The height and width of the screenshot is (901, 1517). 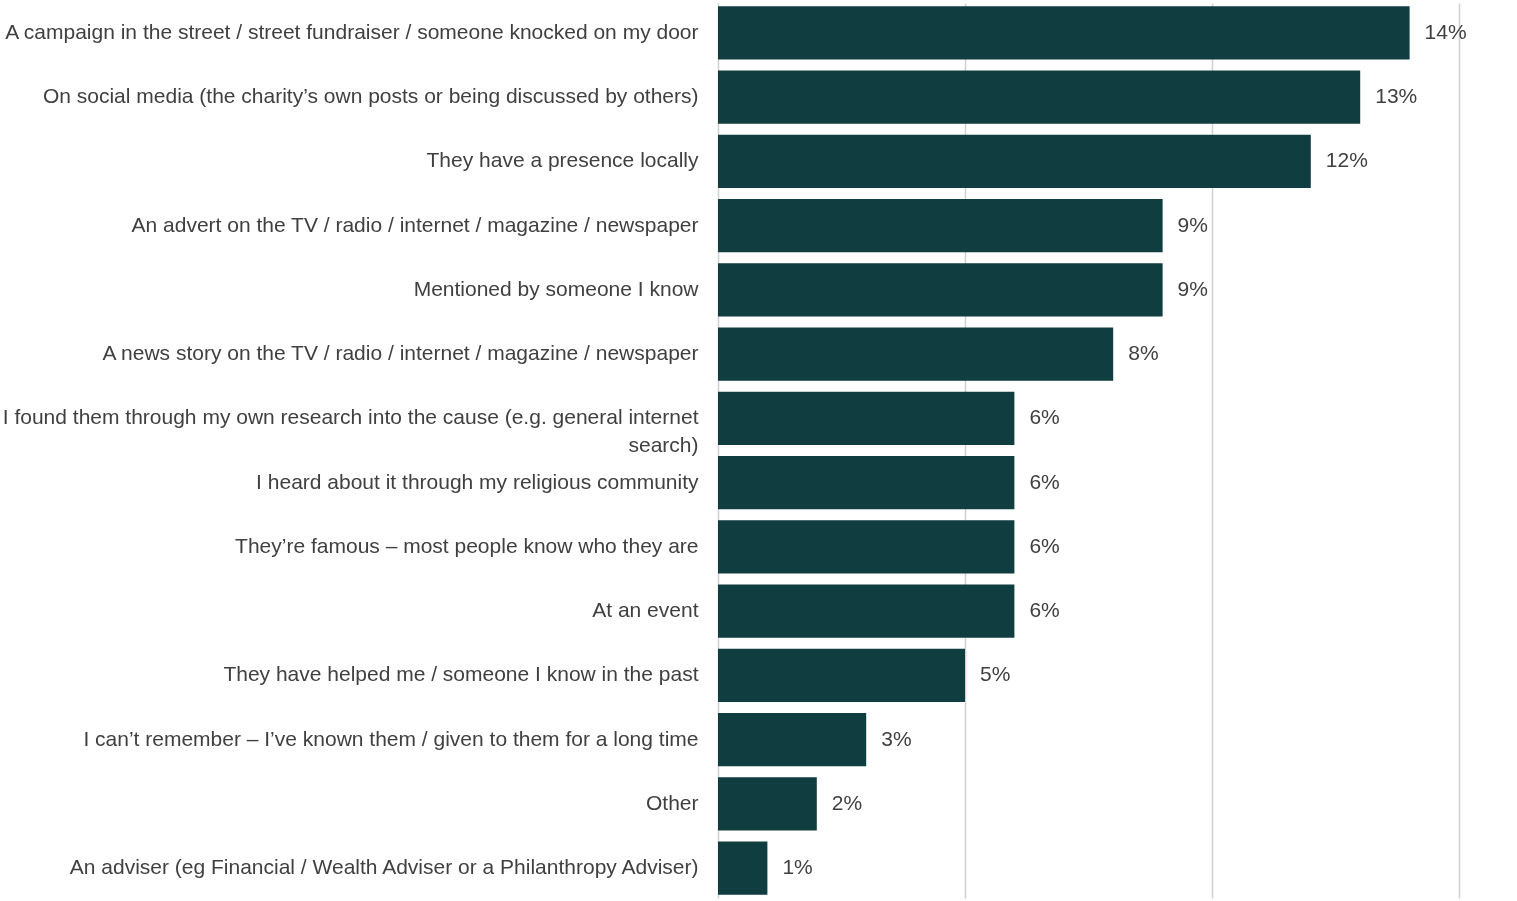 I want to click on y-tick-label: I can’t remember – I’ve known them / given to them for a long time, so click(x=391, y=738).